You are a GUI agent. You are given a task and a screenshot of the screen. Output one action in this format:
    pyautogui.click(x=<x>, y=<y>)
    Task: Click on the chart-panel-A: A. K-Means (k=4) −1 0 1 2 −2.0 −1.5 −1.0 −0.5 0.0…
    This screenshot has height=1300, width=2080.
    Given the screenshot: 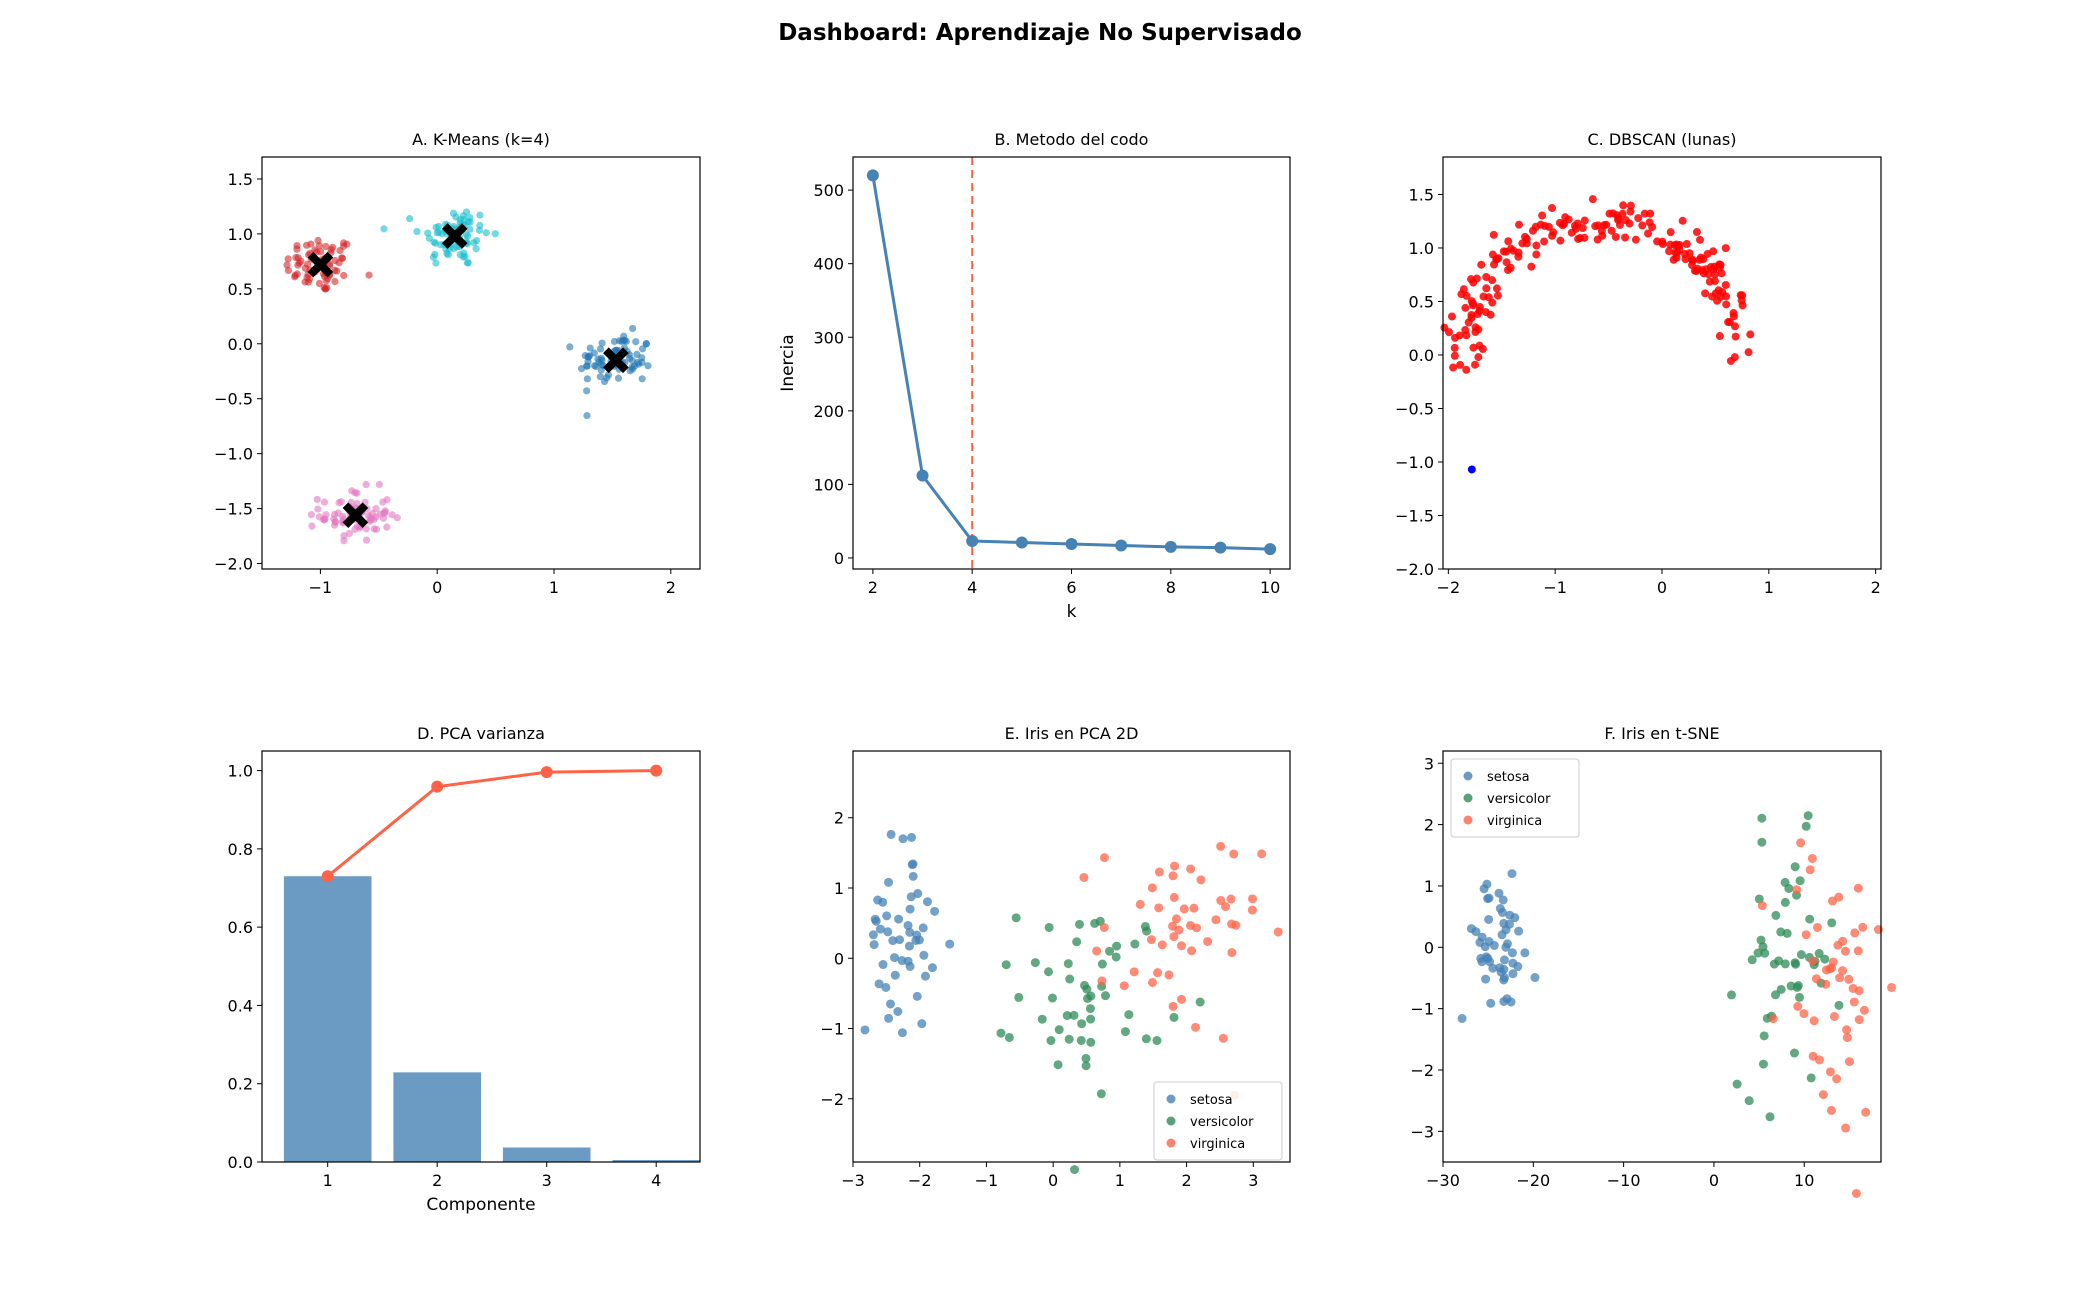 What is the action you would take?
    pyautogui.click(x=457, y=363)
    